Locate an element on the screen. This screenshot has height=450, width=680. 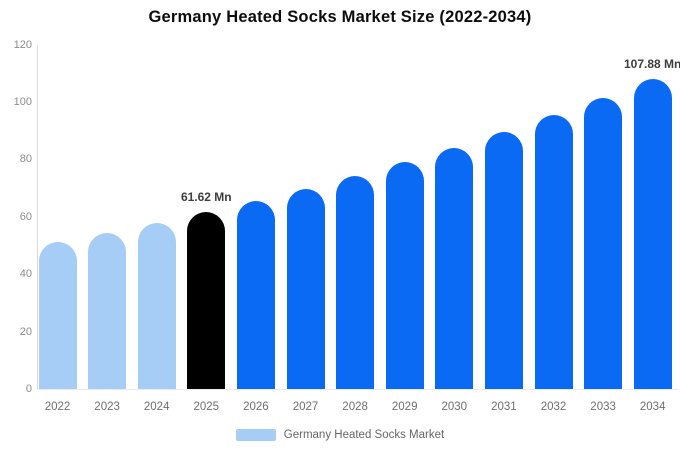
x-tick-label-2031: 2031 is located at coordinates (504, 407).